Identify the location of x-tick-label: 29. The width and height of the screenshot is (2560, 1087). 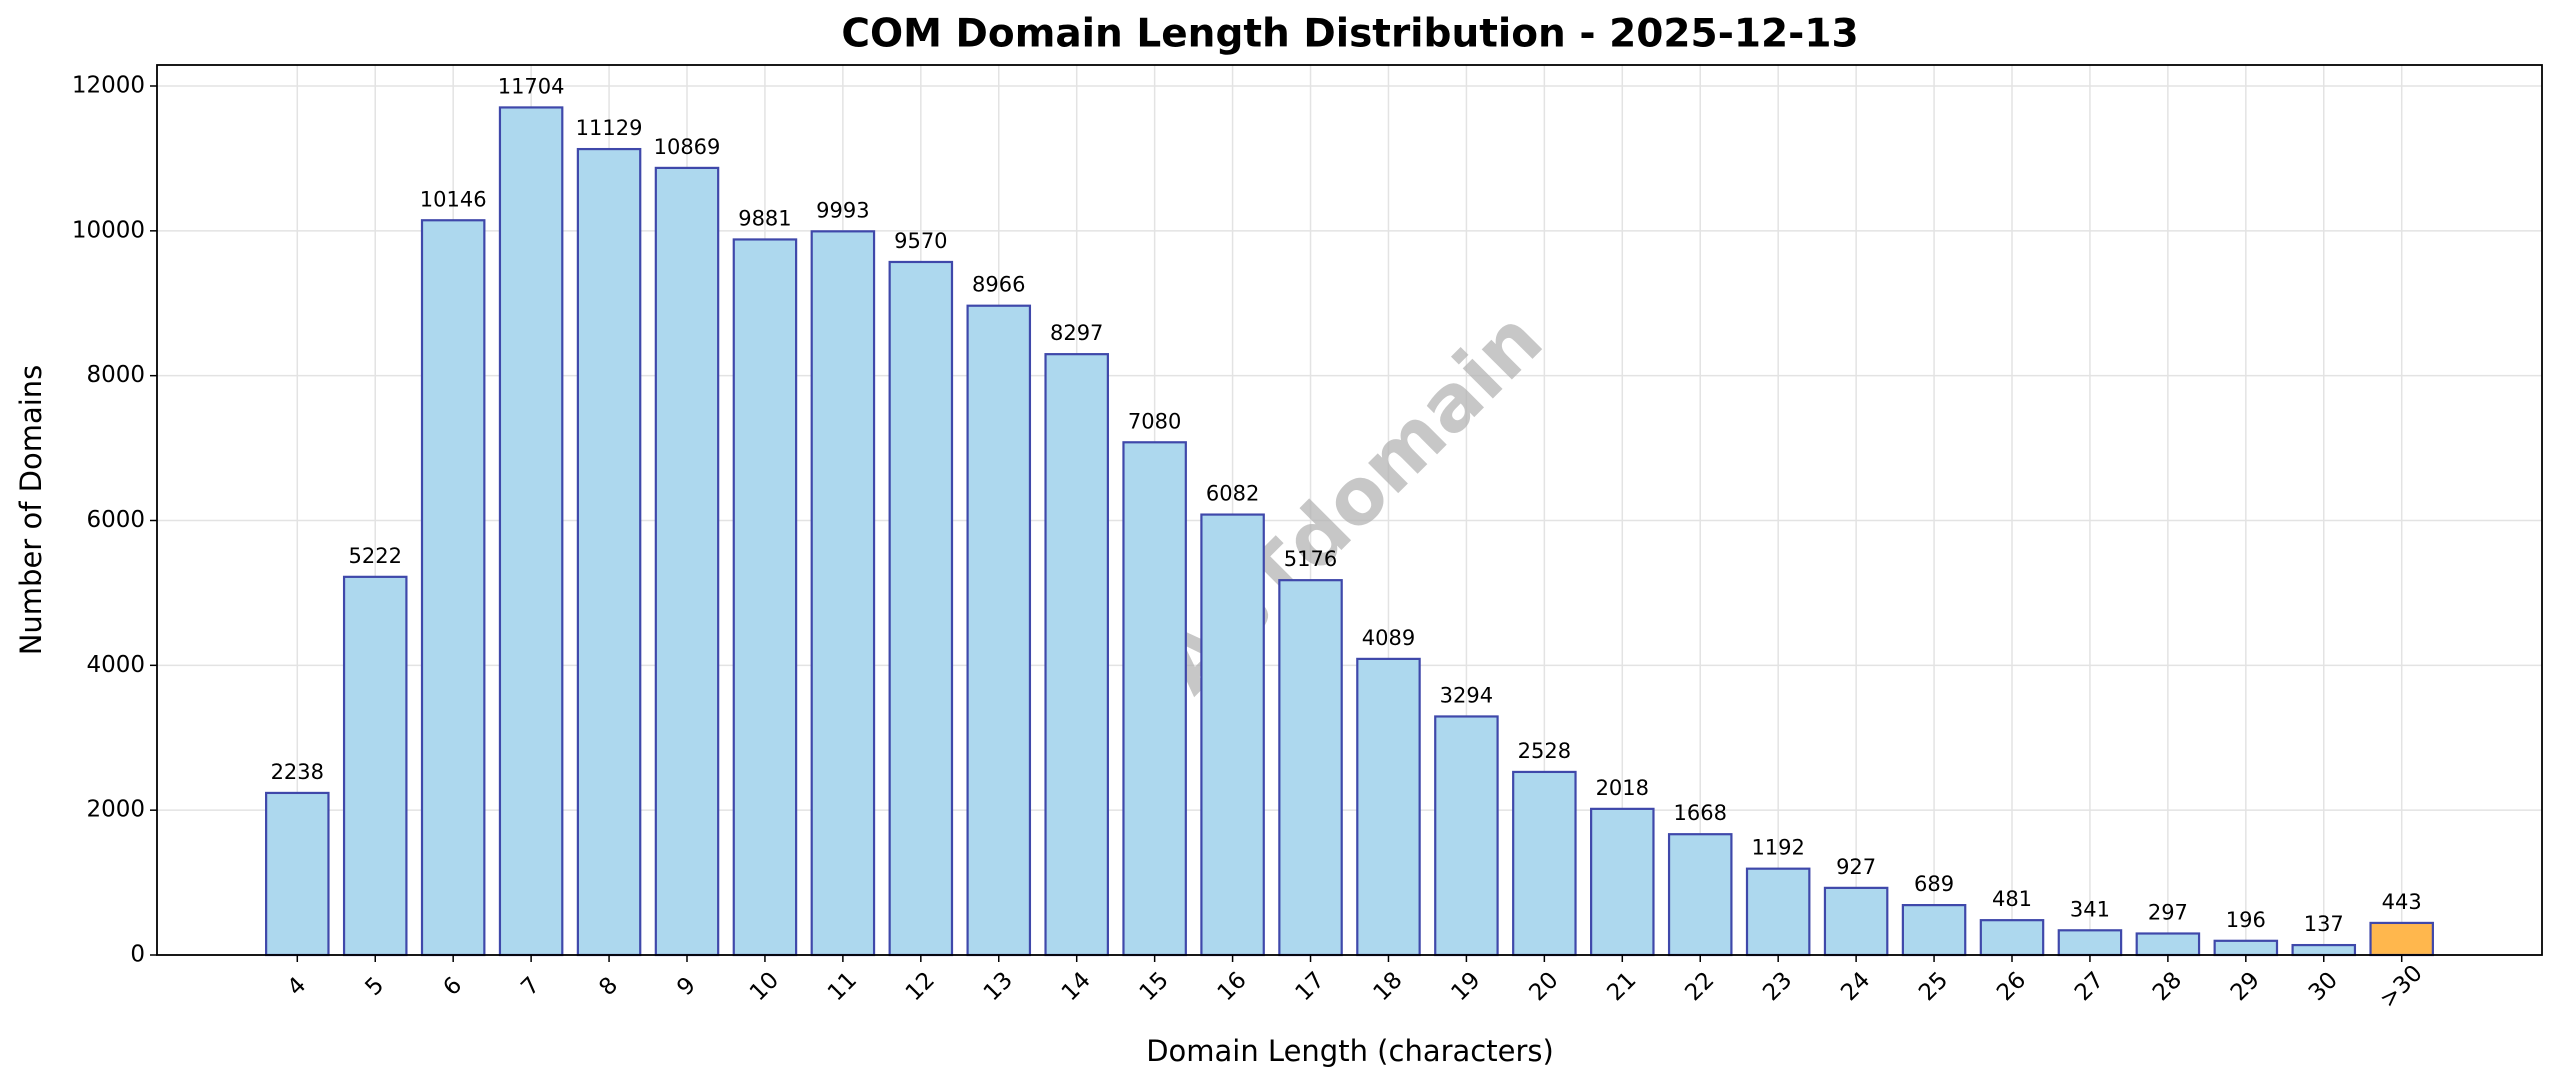
(2245, 986).